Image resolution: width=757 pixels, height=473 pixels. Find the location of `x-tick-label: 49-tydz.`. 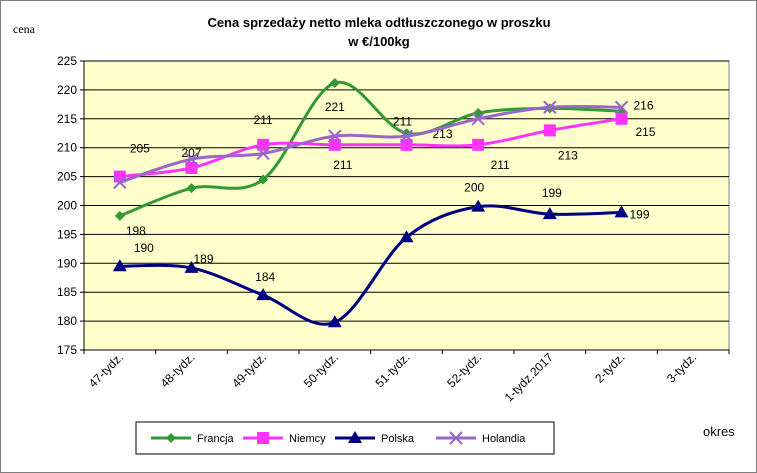

x-tick-label: 49-tydz. is located at coordinates (249, 370).